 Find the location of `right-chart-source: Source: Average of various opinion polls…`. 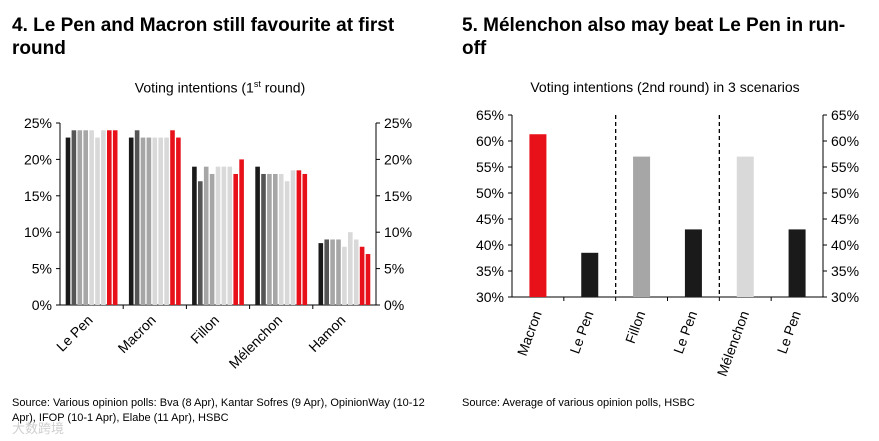

right-chart-source: Source: Average of various opinion polls… is located at coordinates (578, 403).